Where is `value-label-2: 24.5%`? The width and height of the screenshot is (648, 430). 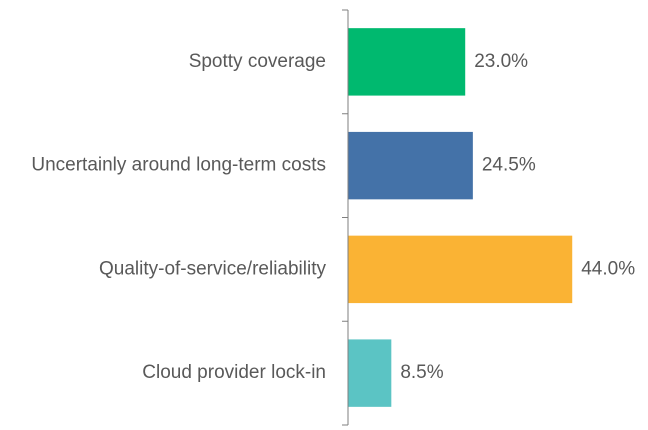
value-label-2: 24.5% is located at coordinates (509, 165).